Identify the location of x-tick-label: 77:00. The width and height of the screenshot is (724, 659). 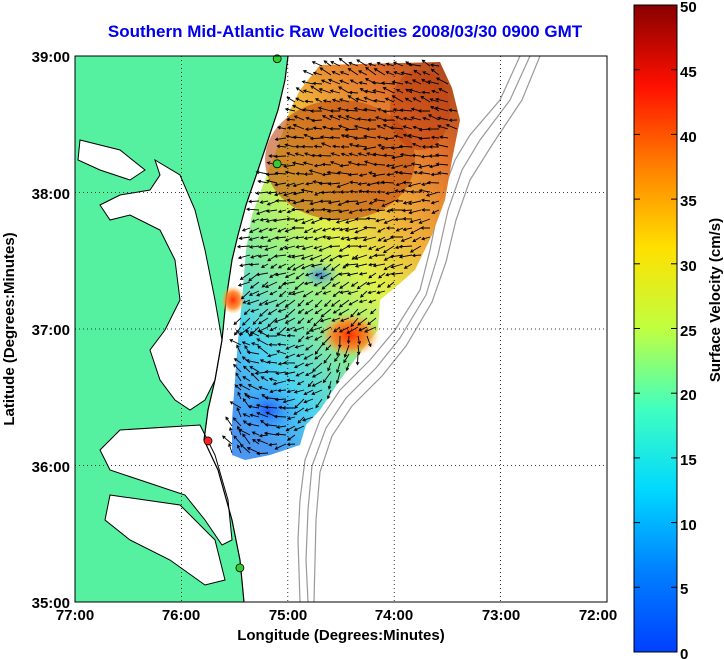
(75, 615).